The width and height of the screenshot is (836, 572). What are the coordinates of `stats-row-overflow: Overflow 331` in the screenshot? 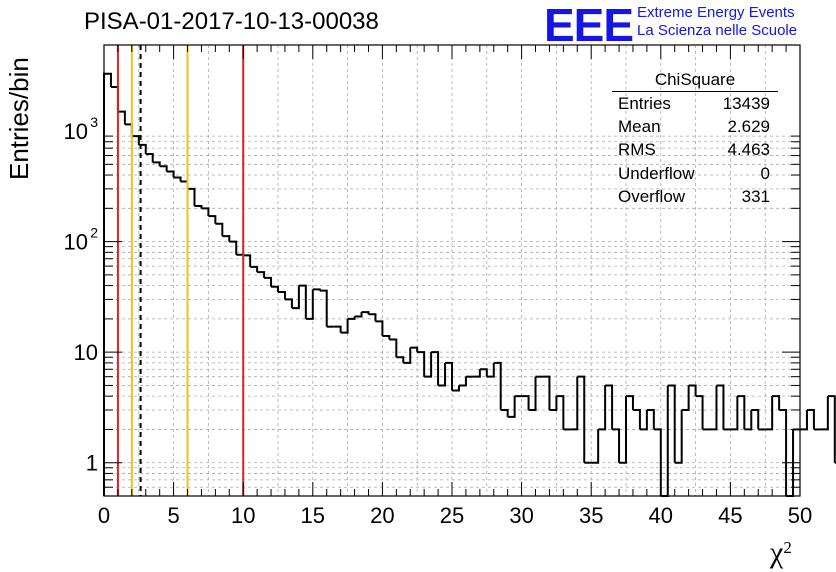 It's located at (695, 196).